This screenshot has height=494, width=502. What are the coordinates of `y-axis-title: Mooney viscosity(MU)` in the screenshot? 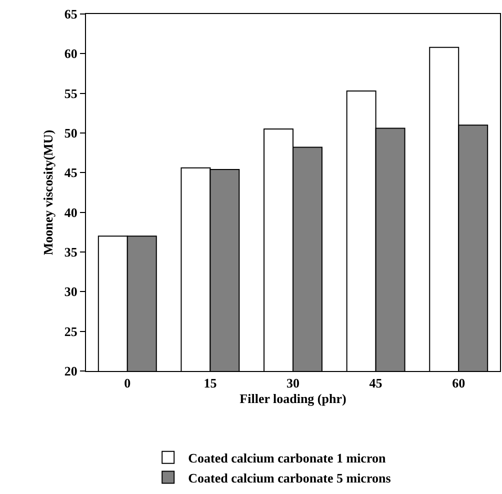 It's located at (48, 193).